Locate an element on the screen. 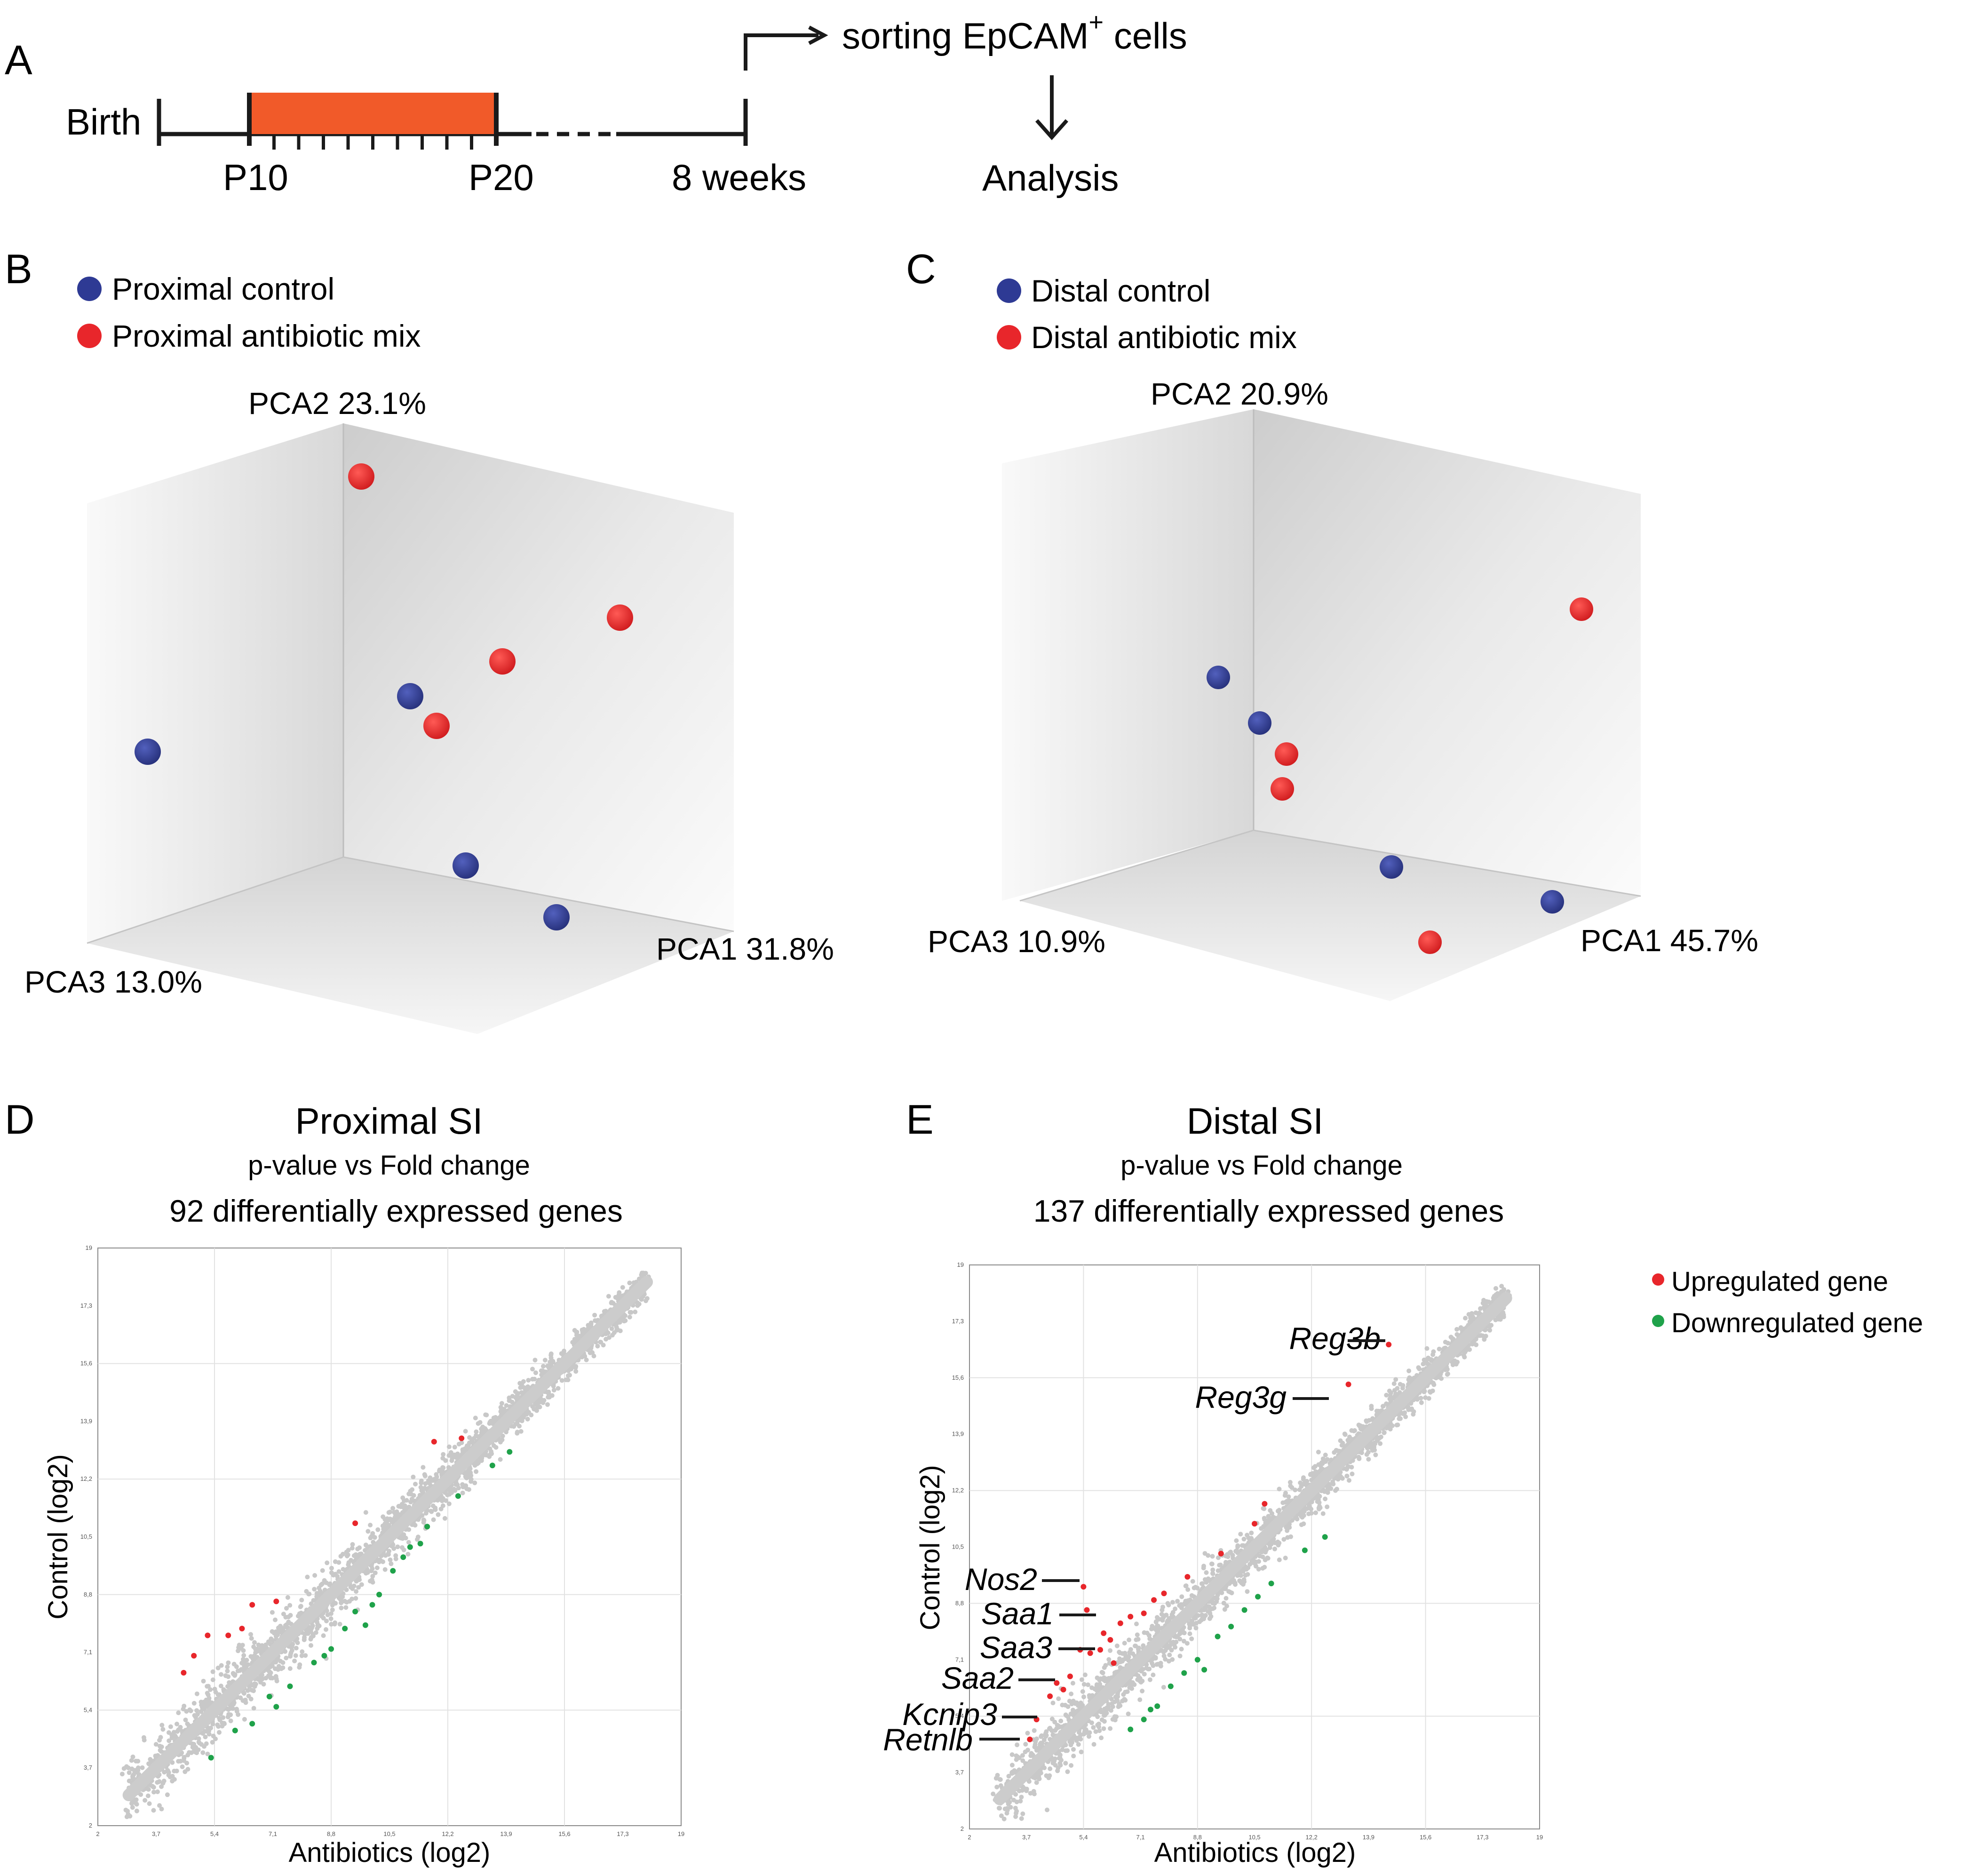  x-tick-label: 13,9 is located at coordinates (506, 1833).